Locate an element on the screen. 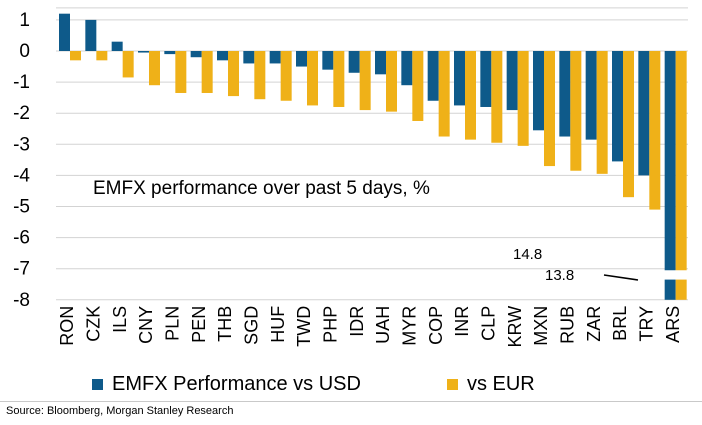 The width and height of the screenshot is (702, 425). y-tick-label: -2 is located at coordinates (21, 113).